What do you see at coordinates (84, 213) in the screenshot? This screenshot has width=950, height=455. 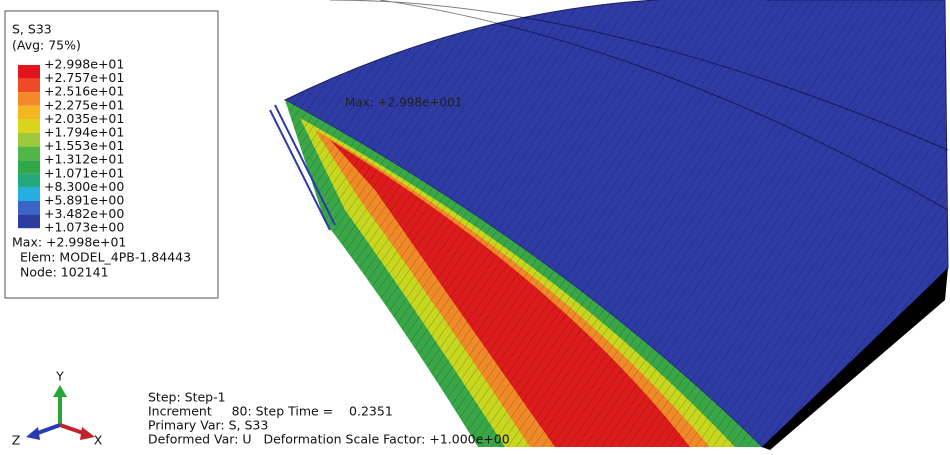 I see `legend-label: +3.482e+00` at bounding box center [84, 213].